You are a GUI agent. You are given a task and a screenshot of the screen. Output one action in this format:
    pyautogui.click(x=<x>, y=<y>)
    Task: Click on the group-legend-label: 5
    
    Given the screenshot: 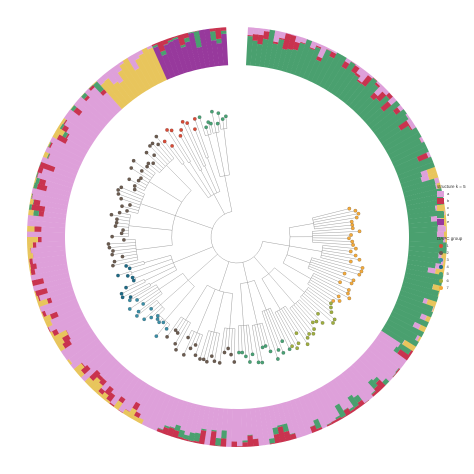 What is the action you would take?
    pyautogui.click(x=447, y=273)
    